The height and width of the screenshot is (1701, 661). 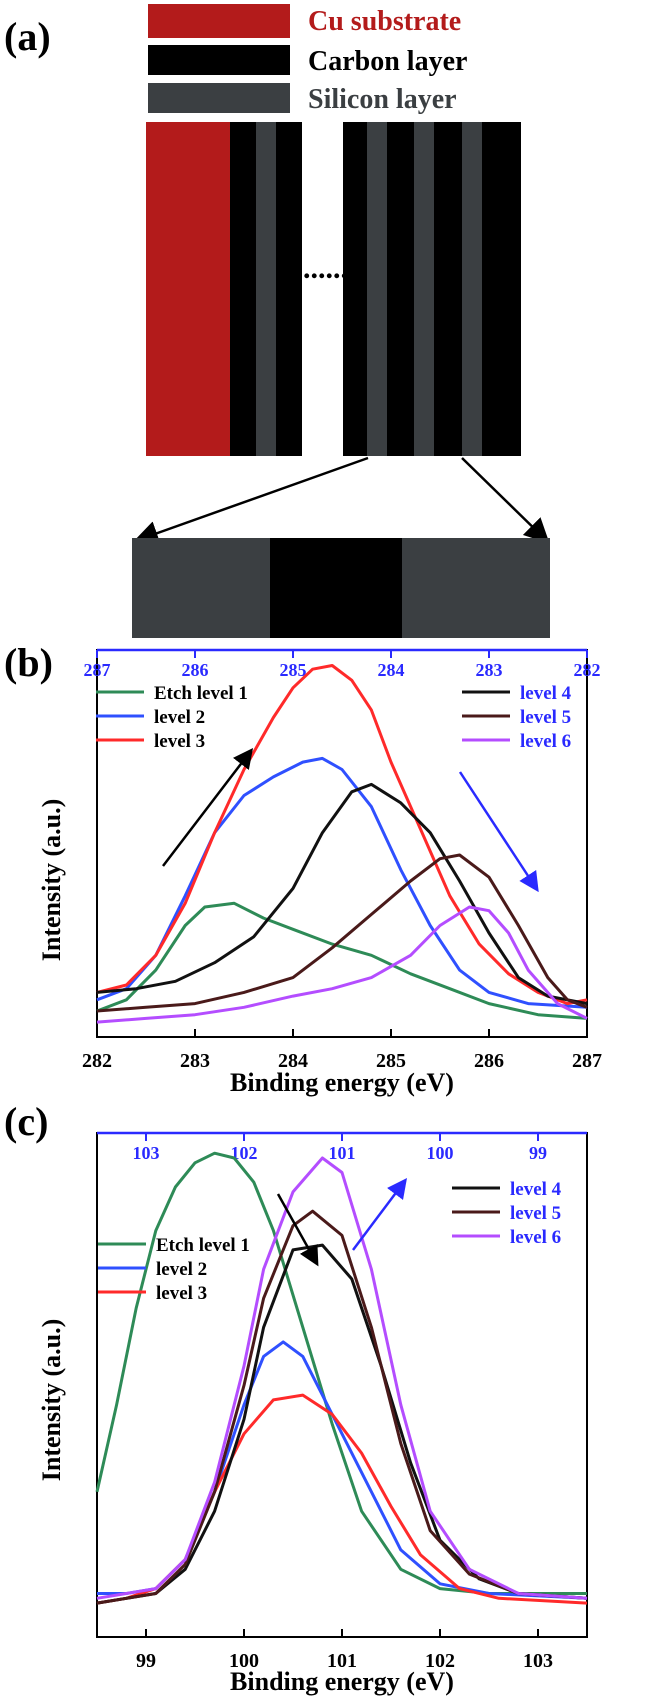 I want to click on x-tick-label: 286, so click(x=489, y=1061).